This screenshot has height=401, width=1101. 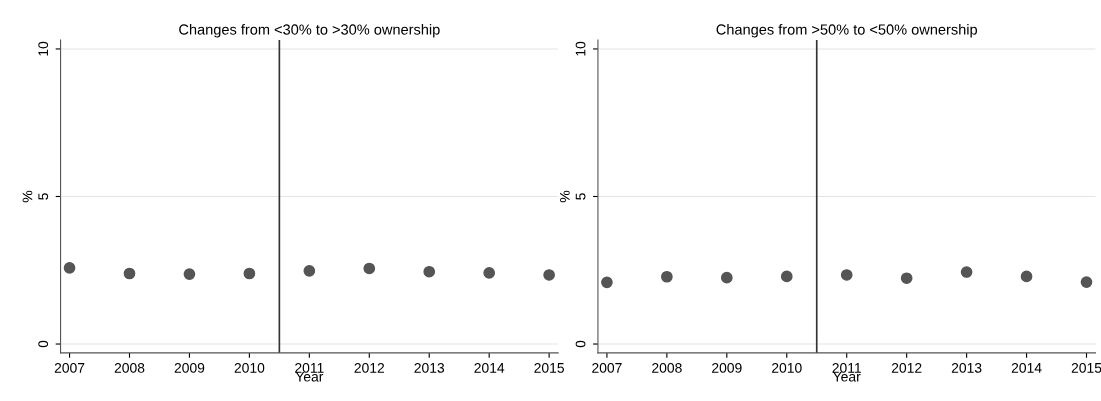 I want to click on chart-title: Changes from <30% to >30% ownership, so click(x=309, y=30).